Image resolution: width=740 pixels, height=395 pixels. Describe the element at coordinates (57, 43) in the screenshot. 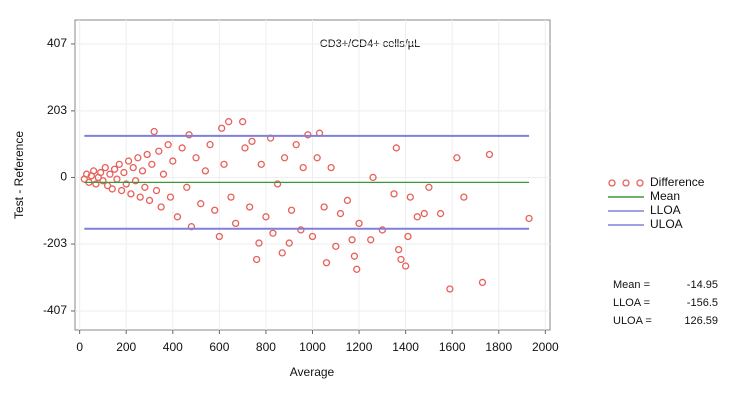

I see `y-tick-label: 407` at that location.